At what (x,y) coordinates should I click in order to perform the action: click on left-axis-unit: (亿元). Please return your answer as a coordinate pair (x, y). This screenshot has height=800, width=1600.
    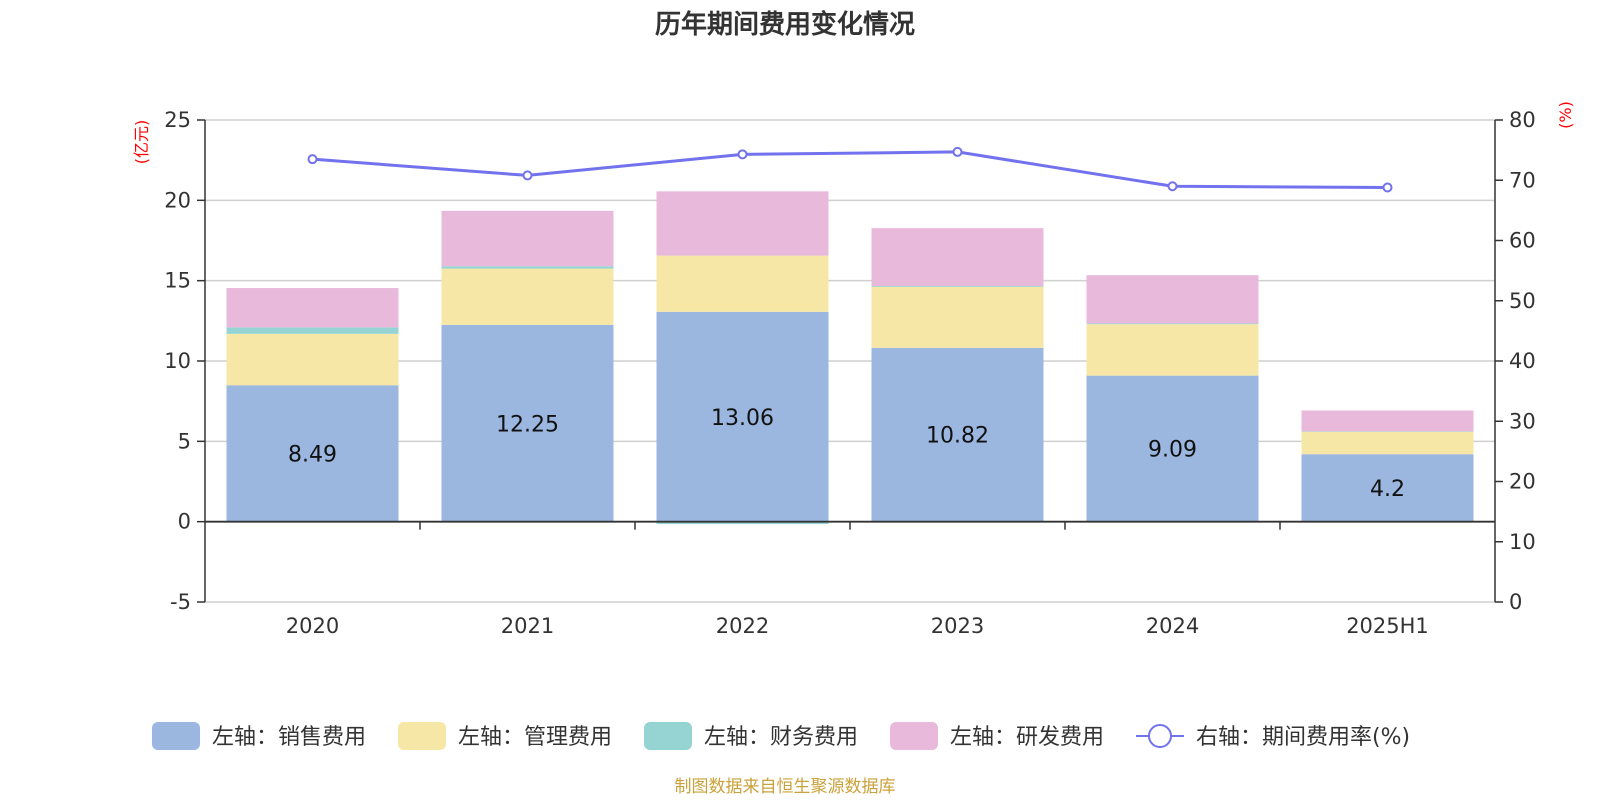
    Looking at the image, I should click on (141, 142).